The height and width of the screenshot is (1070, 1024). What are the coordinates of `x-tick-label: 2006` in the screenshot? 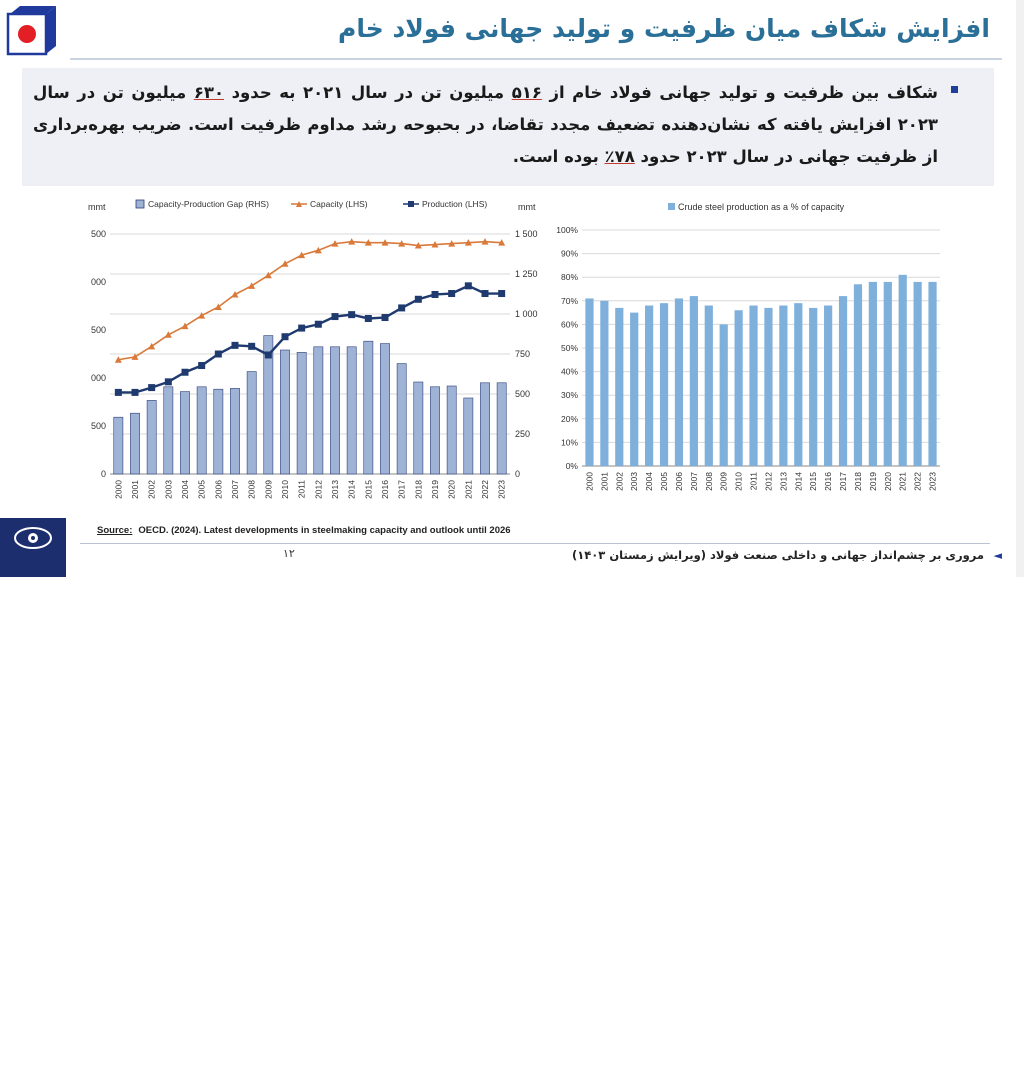 It's located at (679, 481).